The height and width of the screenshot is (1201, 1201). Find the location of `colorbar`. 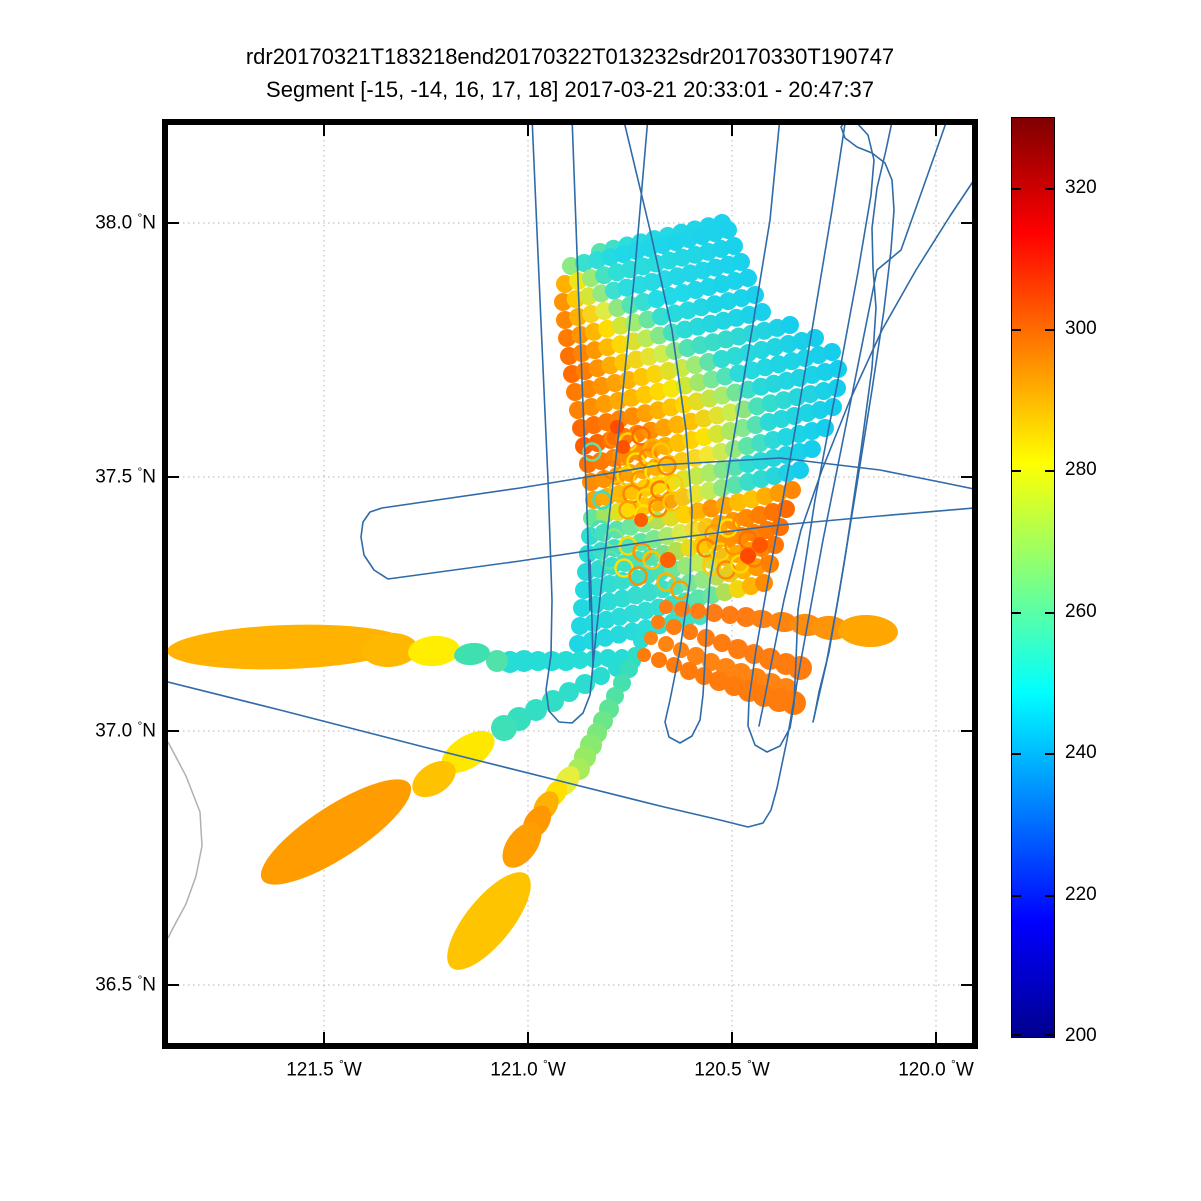

colorbar is located at coordinates (1033, 577).